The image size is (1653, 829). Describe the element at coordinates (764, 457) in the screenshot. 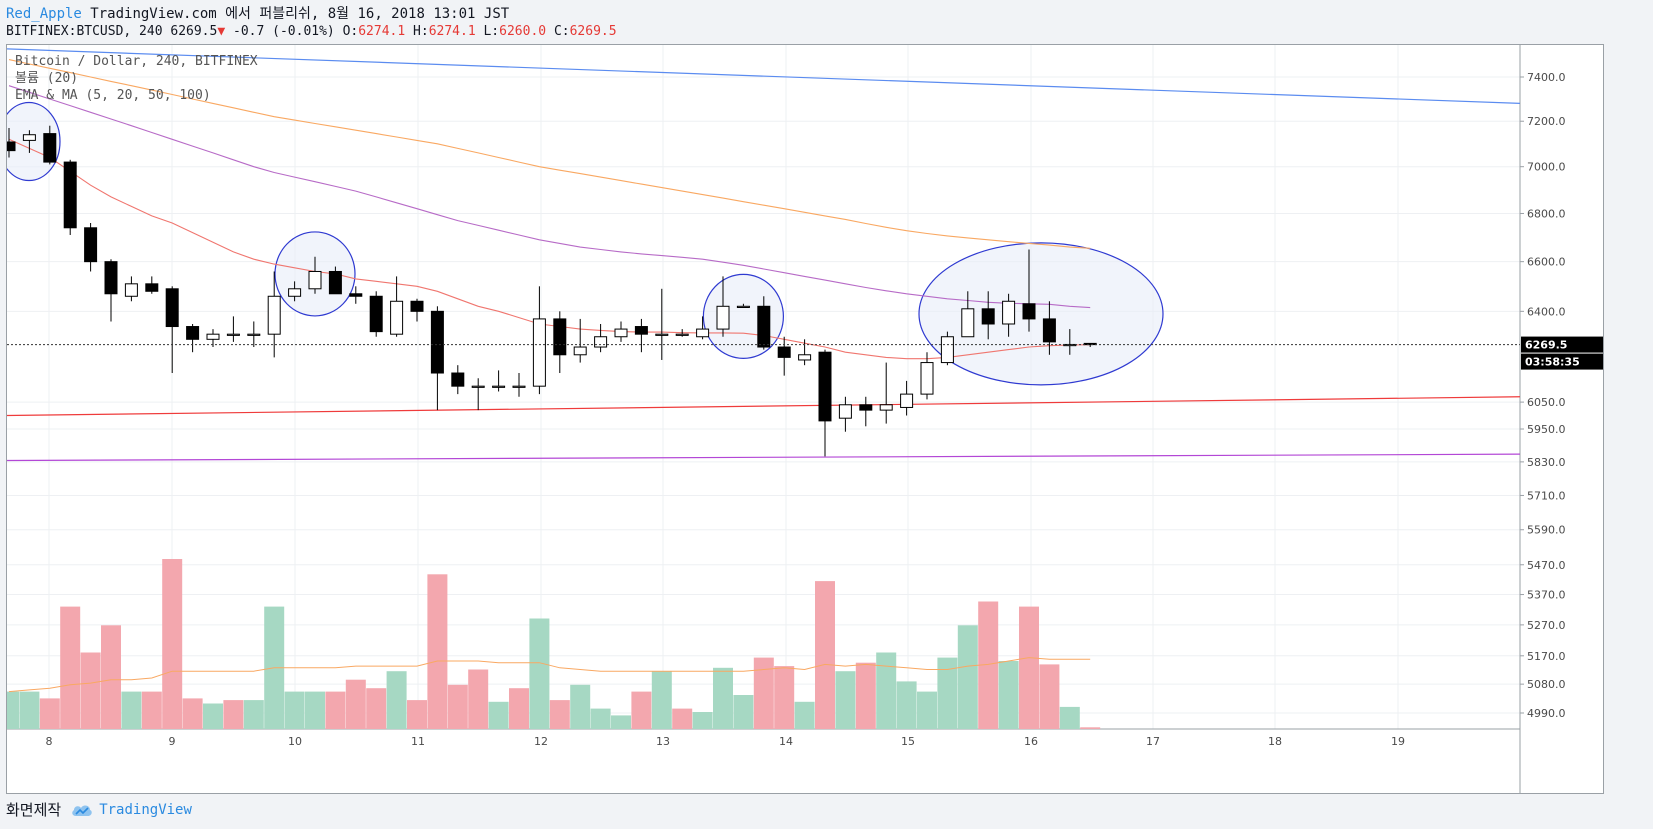

I see `trendline-purple-support` at that location.